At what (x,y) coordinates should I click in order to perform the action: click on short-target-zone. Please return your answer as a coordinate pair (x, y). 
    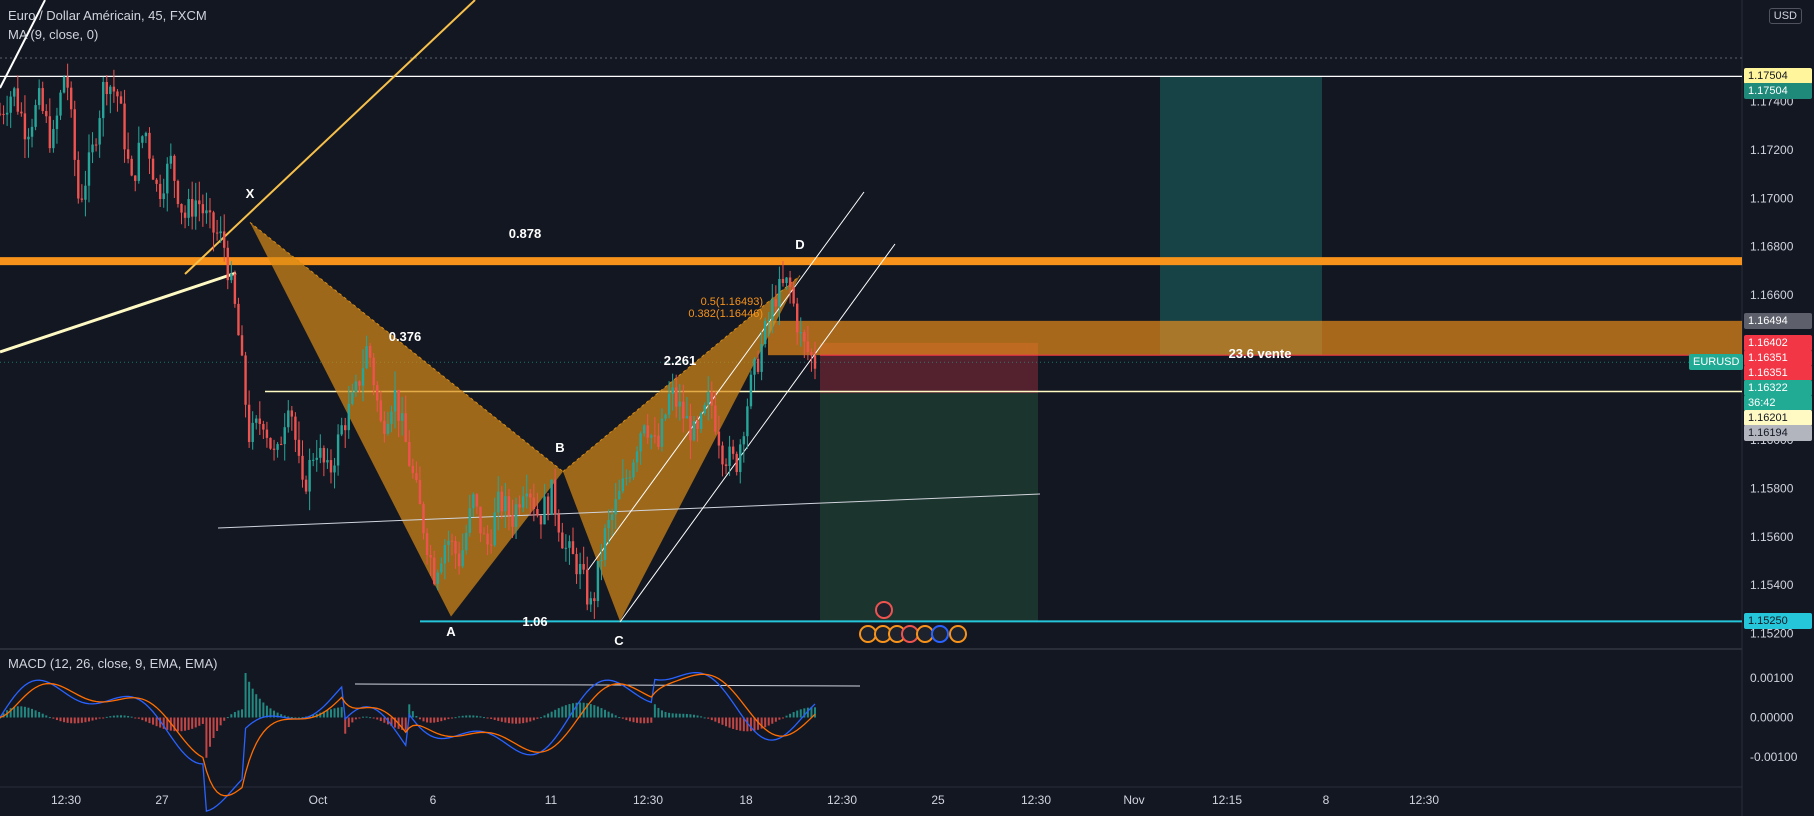
    Looking at the image, I should click on (929, 507).